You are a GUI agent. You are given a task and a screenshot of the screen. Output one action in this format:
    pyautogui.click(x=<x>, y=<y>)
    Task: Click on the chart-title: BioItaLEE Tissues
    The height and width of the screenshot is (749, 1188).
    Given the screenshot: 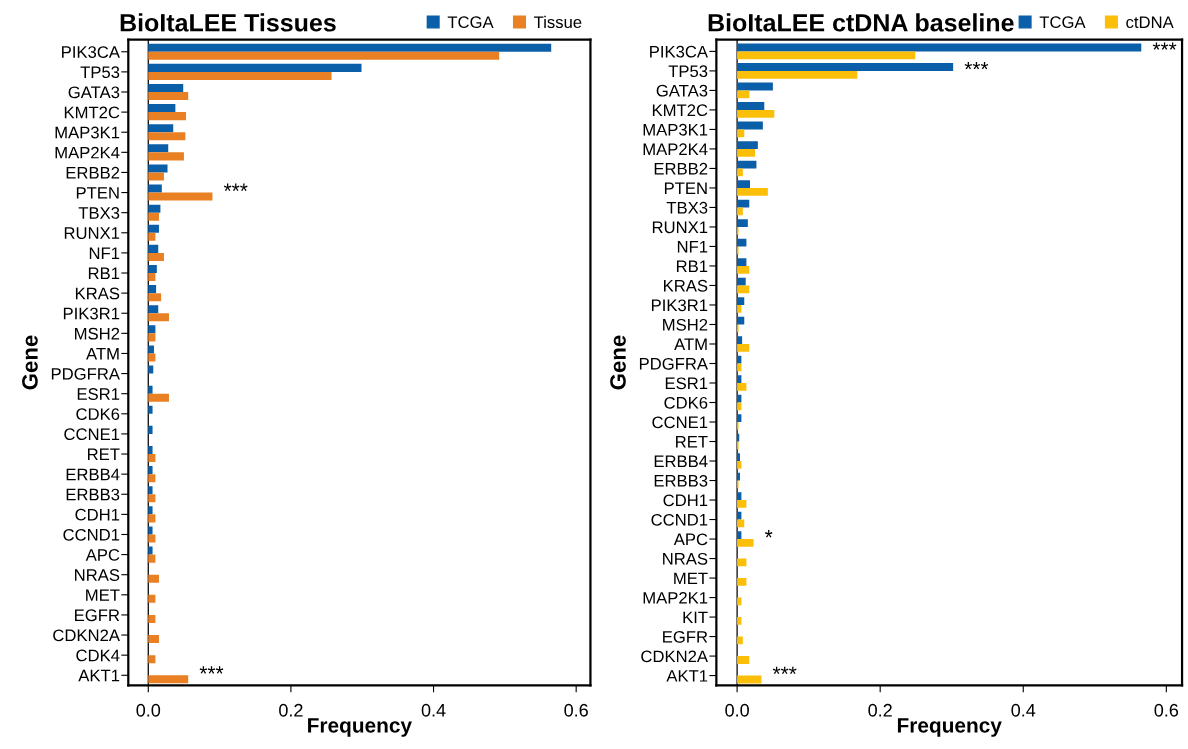 What is the action you would take?
    pyautogui.click(x=228, y=22)
    